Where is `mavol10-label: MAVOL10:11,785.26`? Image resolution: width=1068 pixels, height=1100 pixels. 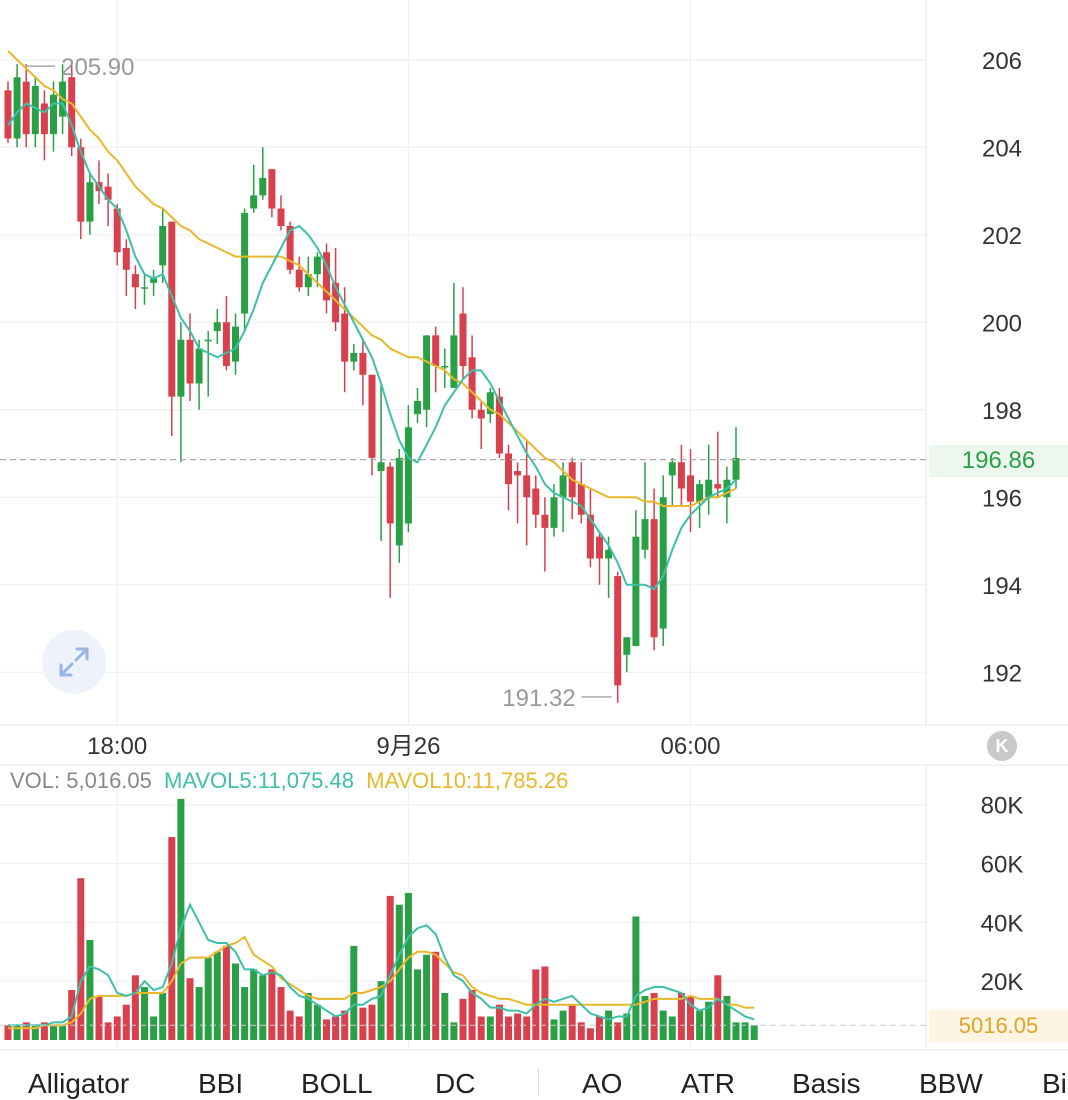
mavol10-label: MAVOL10:11,785.26 is located at coordinates (467, 780).